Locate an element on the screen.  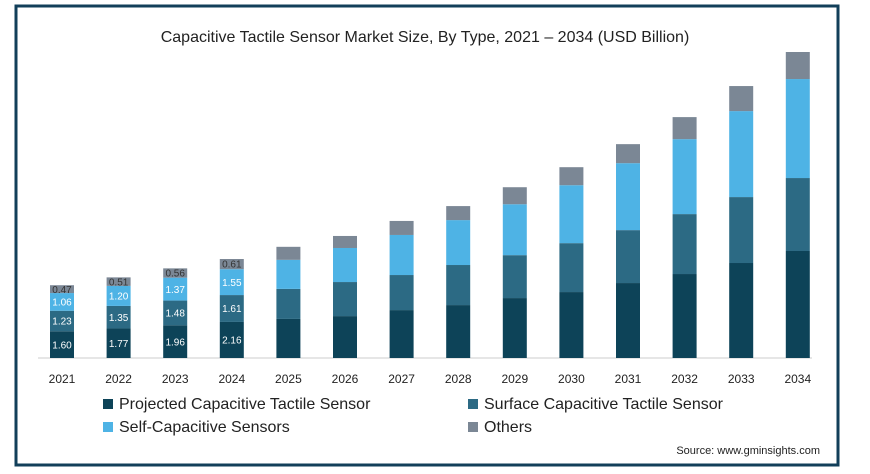
value-label: 1.48 is located at coordinates (175, 314).